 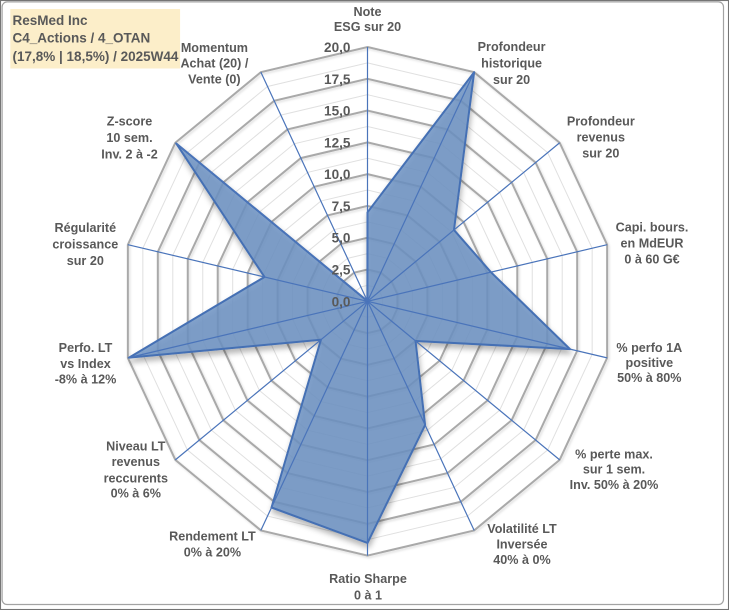 I want to click on svg-text: ESG sur 20, so click(x=367, y=27).